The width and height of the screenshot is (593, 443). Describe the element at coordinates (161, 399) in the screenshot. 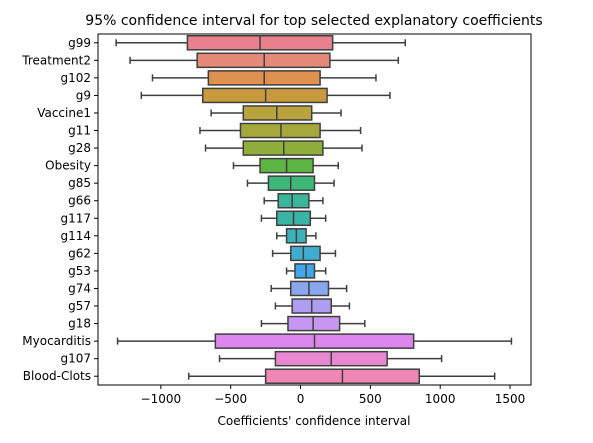

I see `x-tick-label: −1000` at that location.